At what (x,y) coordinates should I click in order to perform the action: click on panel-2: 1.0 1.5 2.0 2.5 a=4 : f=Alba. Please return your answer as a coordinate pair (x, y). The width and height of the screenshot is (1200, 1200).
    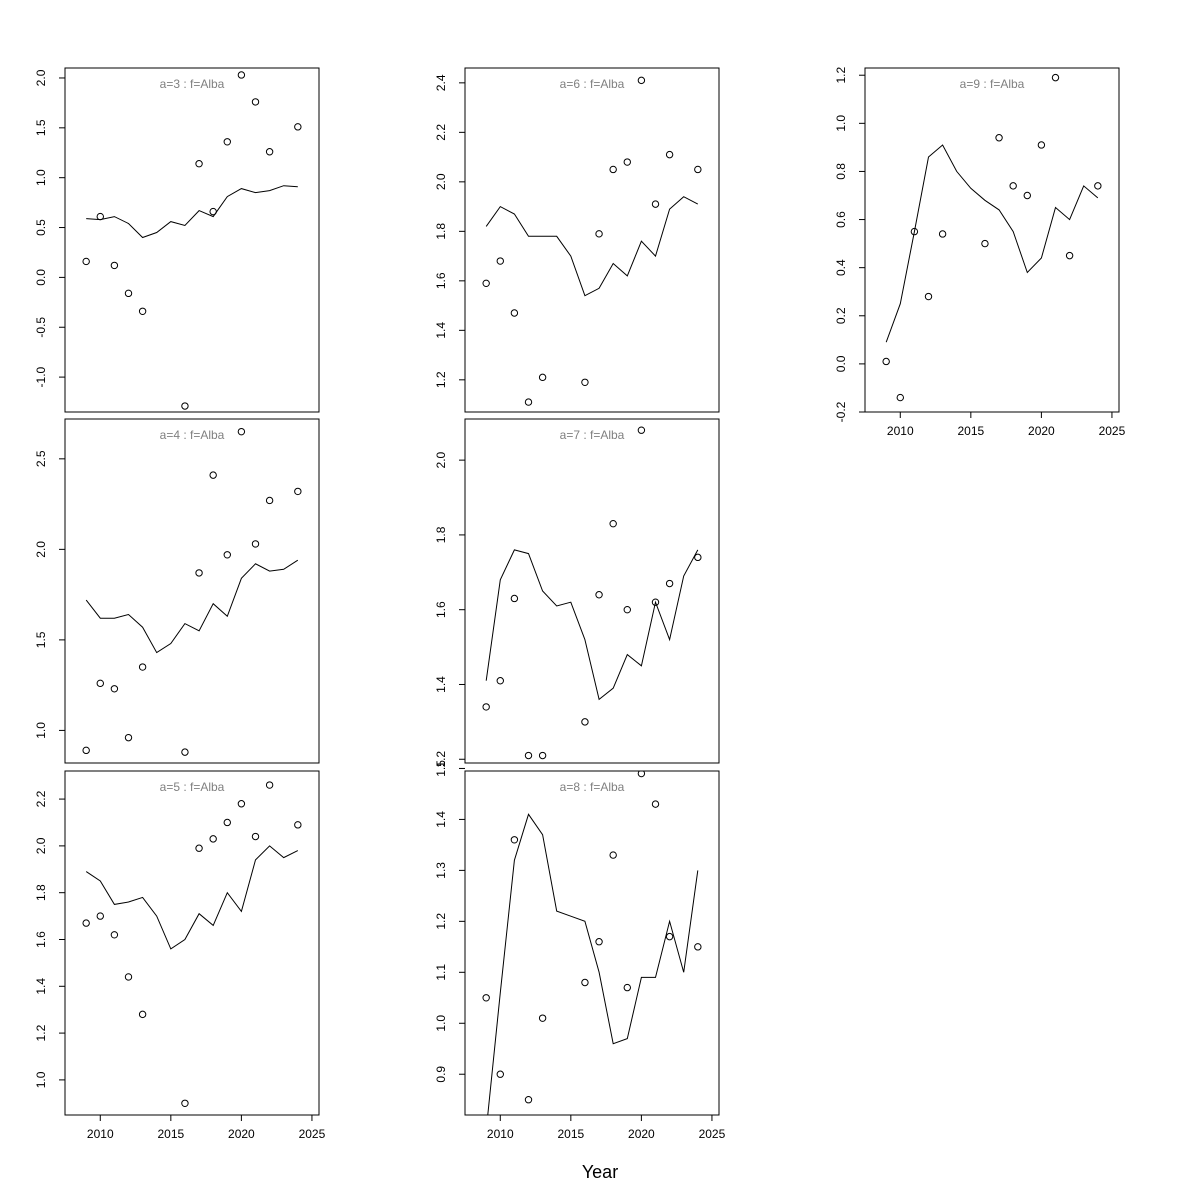
    Looking at the image, I should click on (177, 591).